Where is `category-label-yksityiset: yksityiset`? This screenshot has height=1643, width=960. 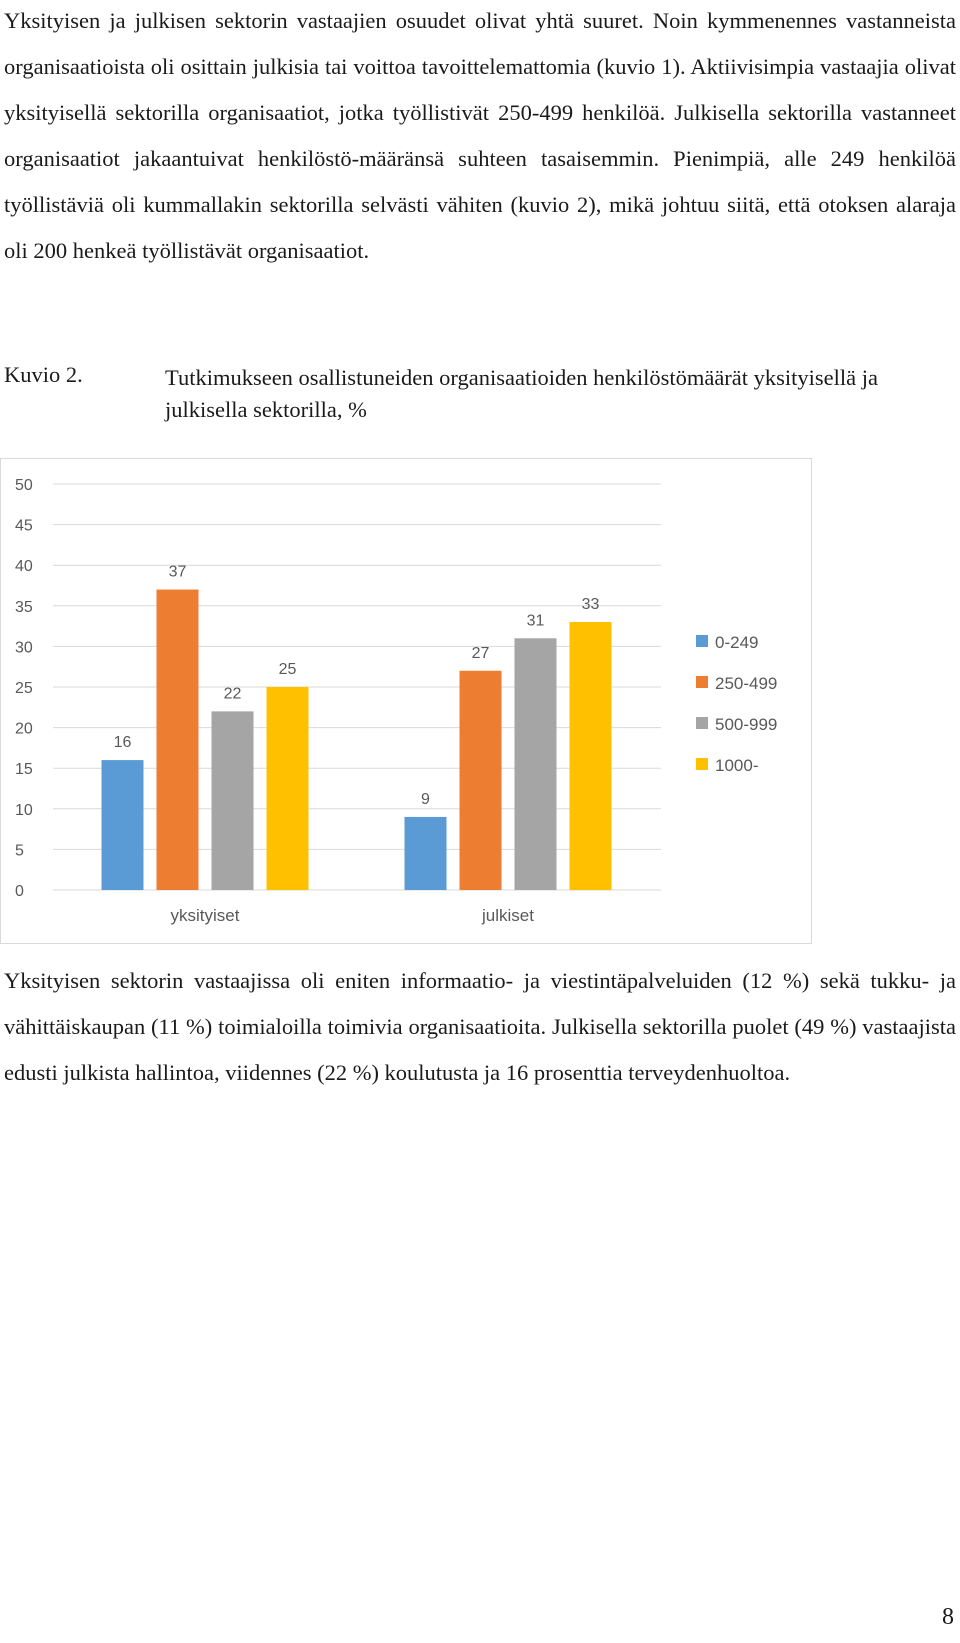 category-label-yksityiset: yksityiset is located at coordinates (205, 915).